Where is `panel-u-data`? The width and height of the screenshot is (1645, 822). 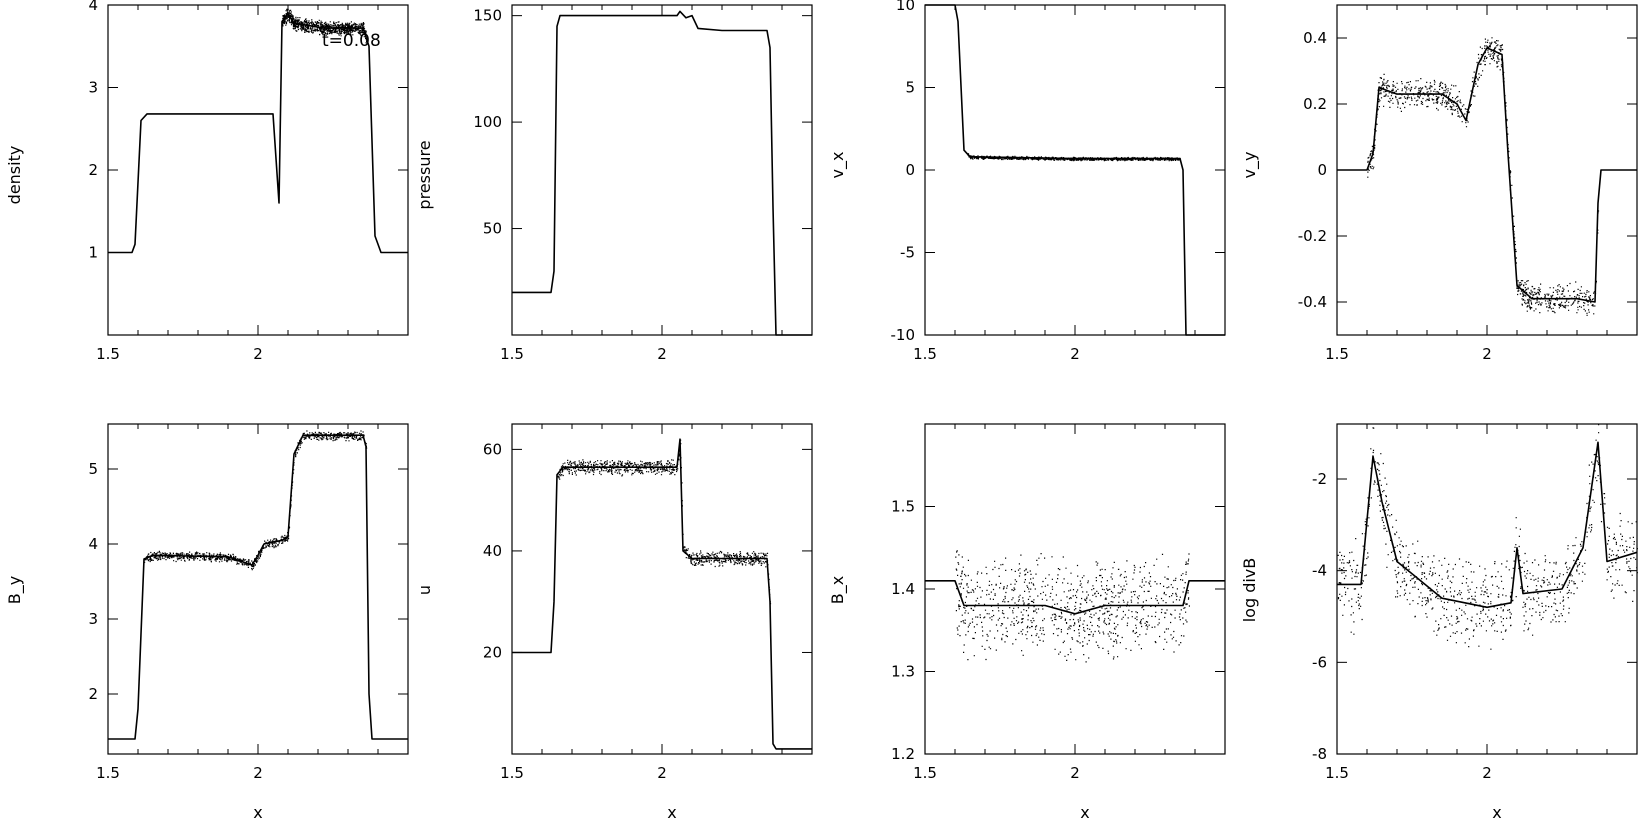 panel-u-data is located at coordinates (662, 594).